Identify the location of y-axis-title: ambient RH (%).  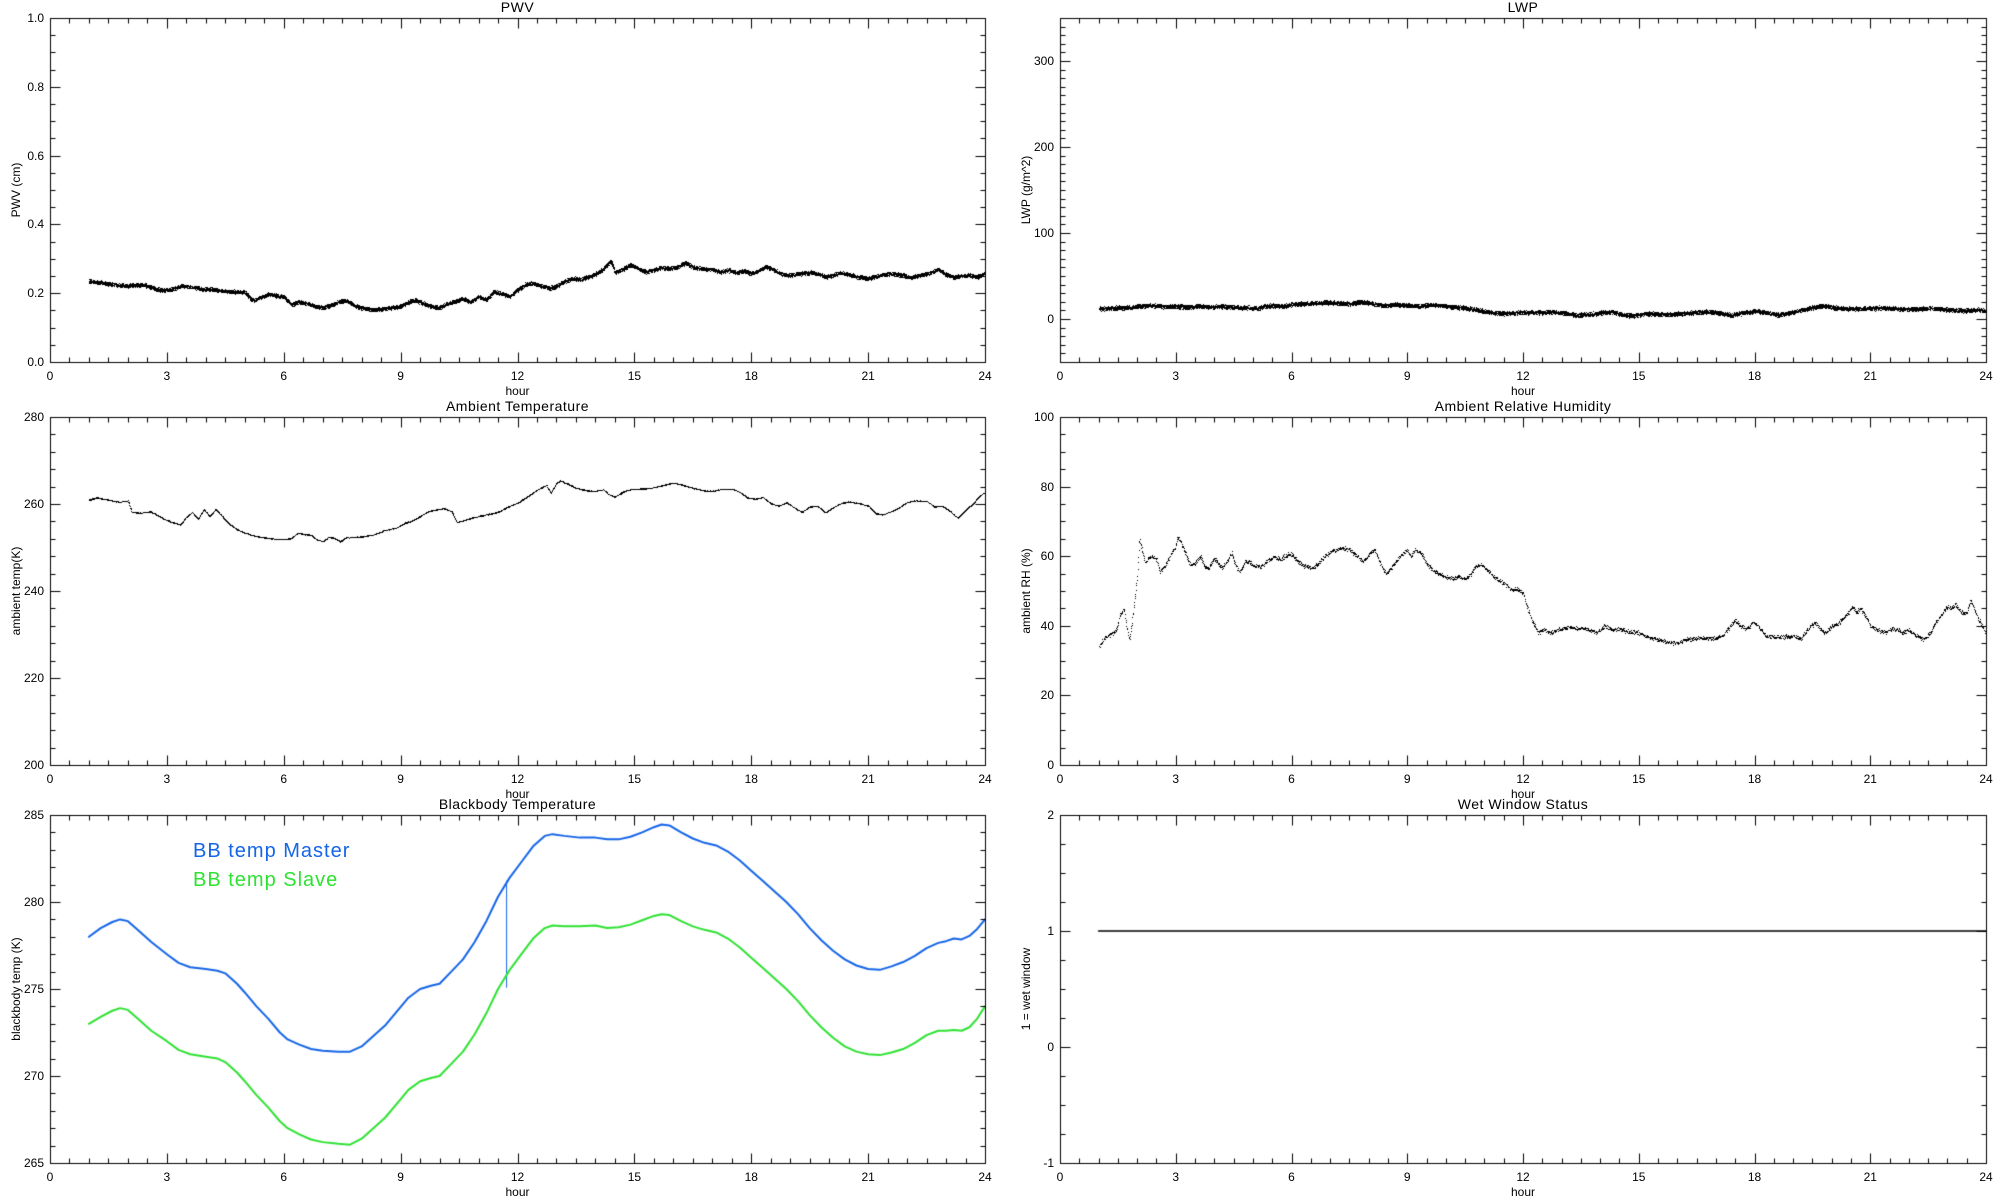
(1026, 591).